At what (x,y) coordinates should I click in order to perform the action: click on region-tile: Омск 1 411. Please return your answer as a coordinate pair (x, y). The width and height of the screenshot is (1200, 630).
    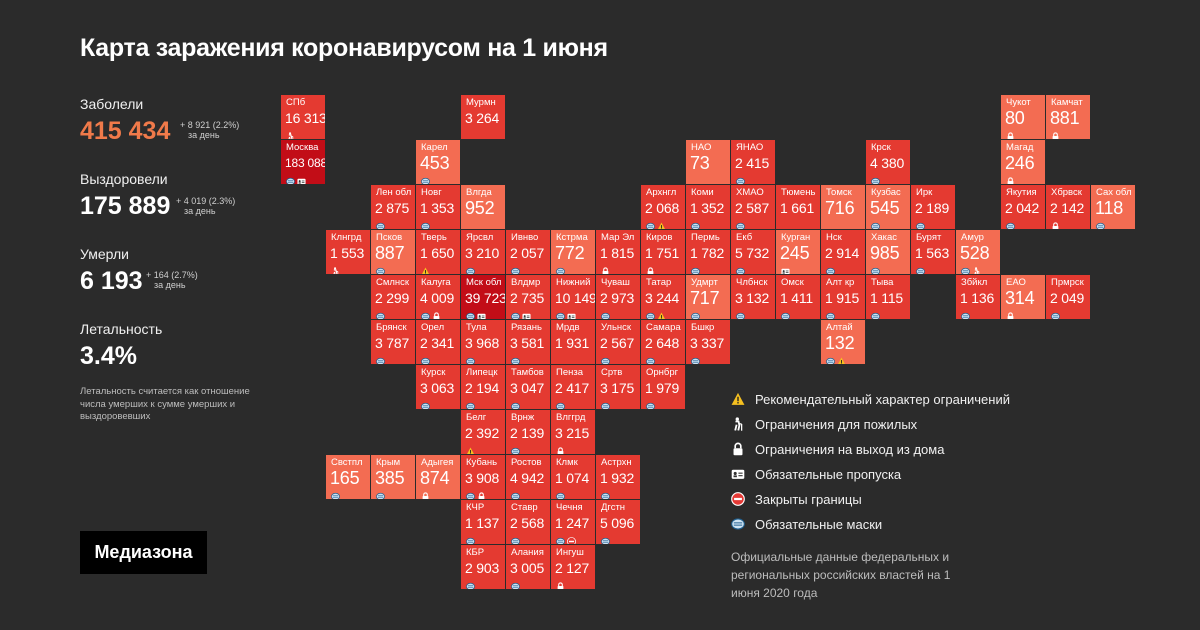
    Looking at the image, I should click on (798, 297).